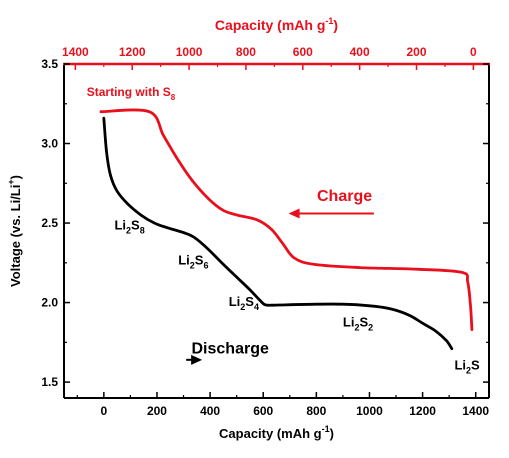  I want to click on bottom-axis-title-close: ), so click(332, 433).